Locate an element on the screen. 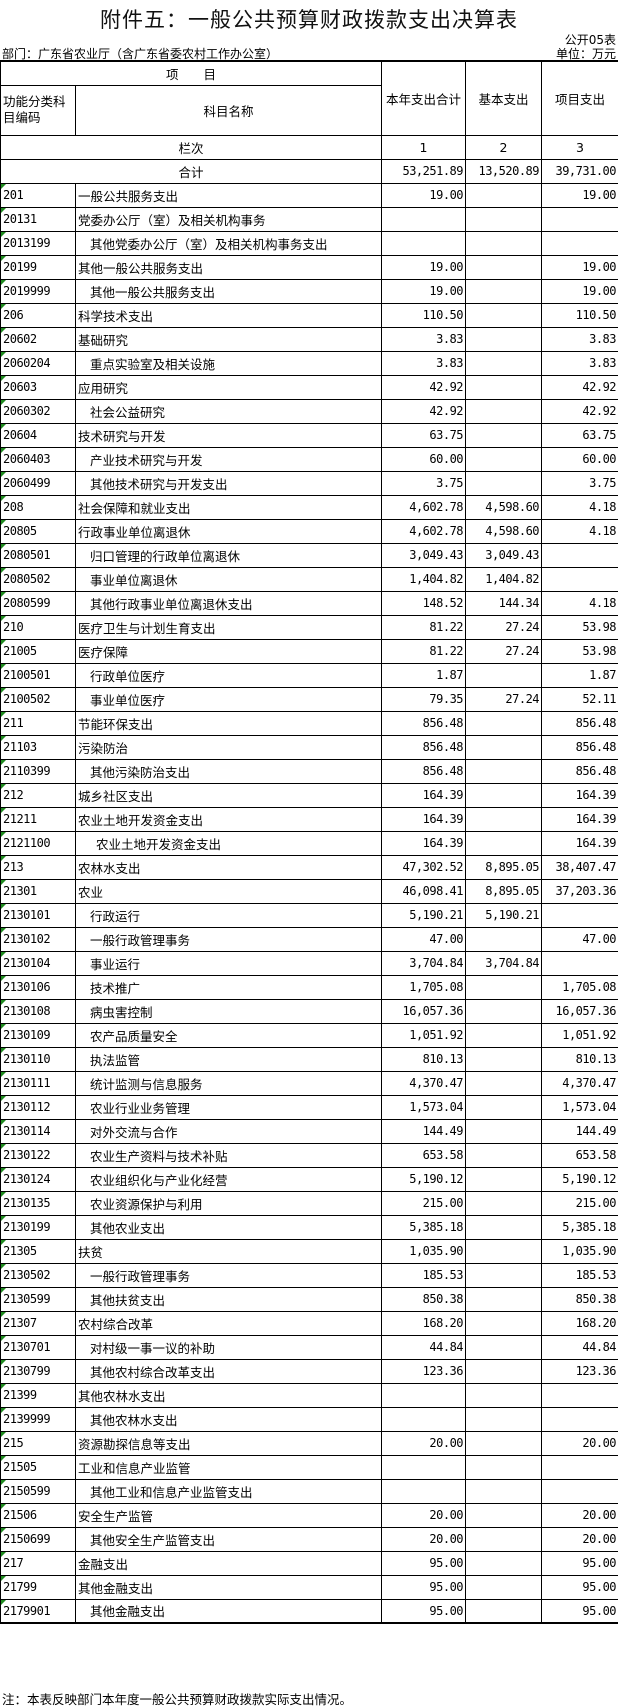 The width and height of the screenshot is (618, 1708). col1-cell: 19.00 is located at coordinates (424, 291).